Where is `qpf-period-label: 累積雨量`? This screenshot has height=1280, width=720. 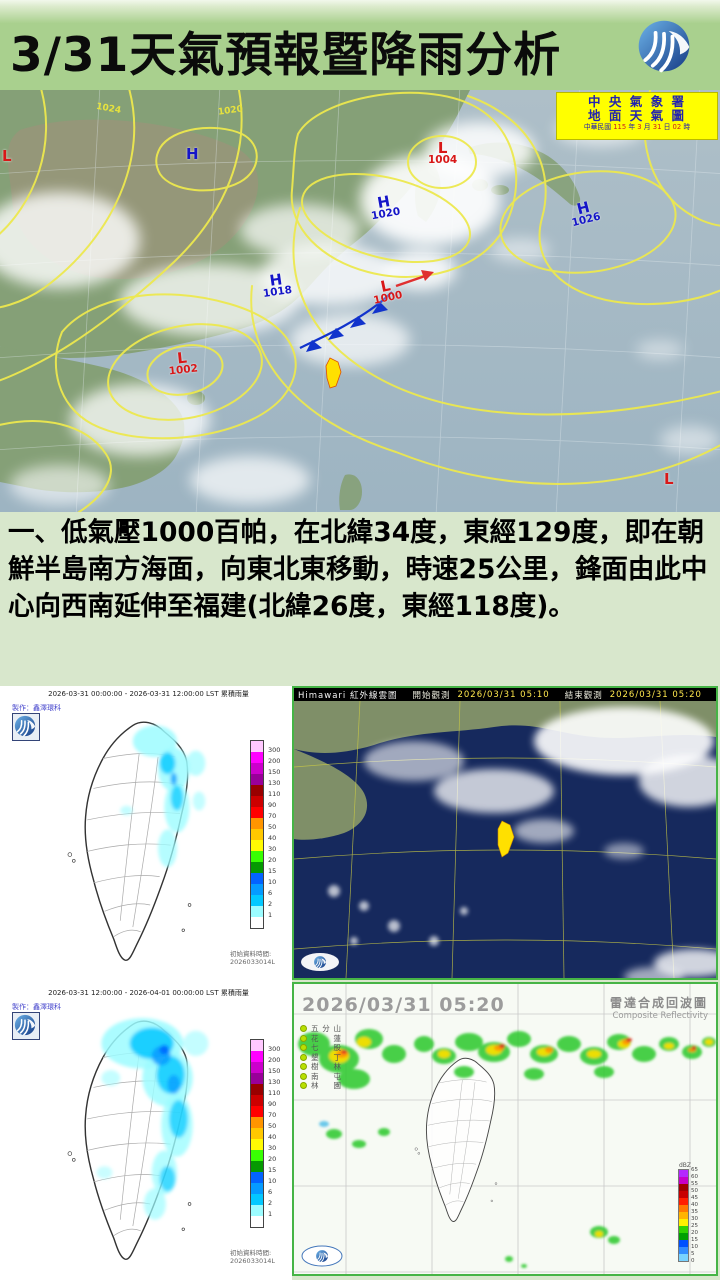
qpf-period-label: 累積雨量 is located at coordinates (234, 993).